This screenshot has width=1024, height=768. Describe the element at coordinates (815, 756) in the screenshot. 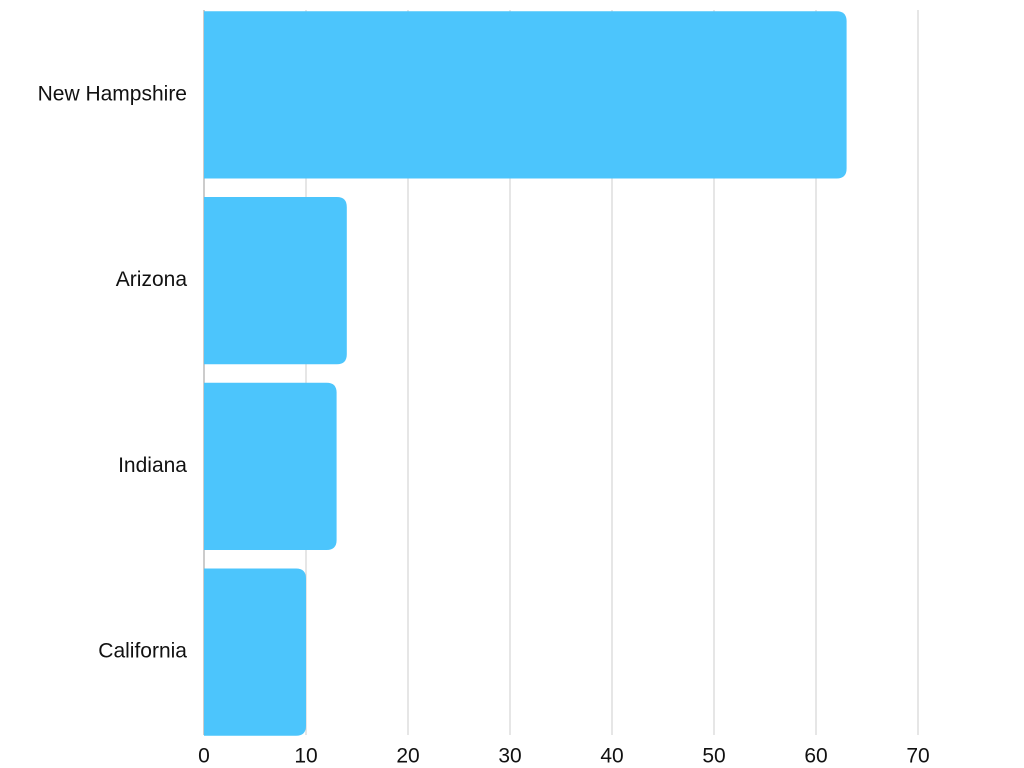

I see `x-tick-label: 60` at that location.